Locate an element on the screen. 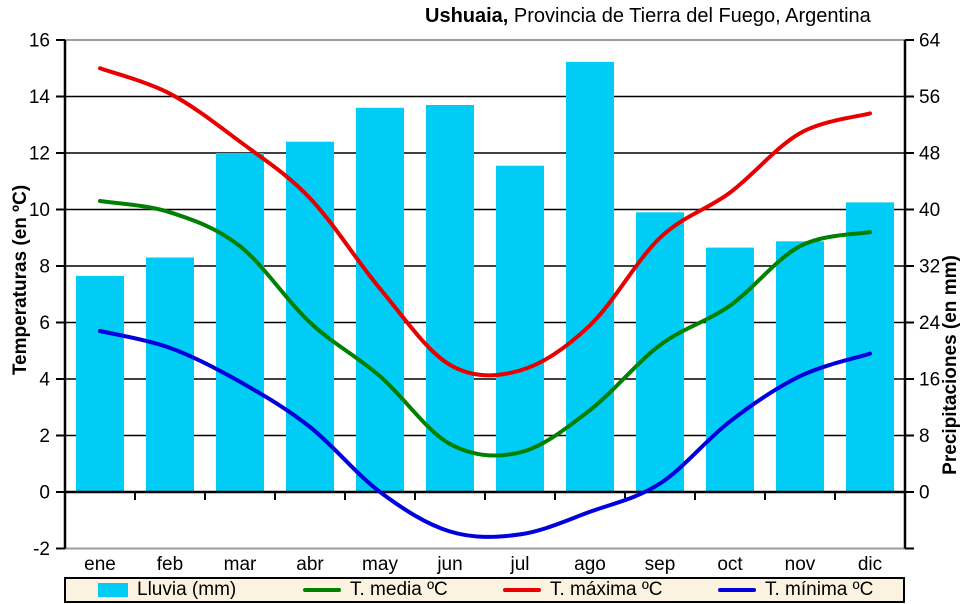 The width and height of the screenshot is (974, 604). x-tick-label-abr: abr is located at coordinates (310, 564).